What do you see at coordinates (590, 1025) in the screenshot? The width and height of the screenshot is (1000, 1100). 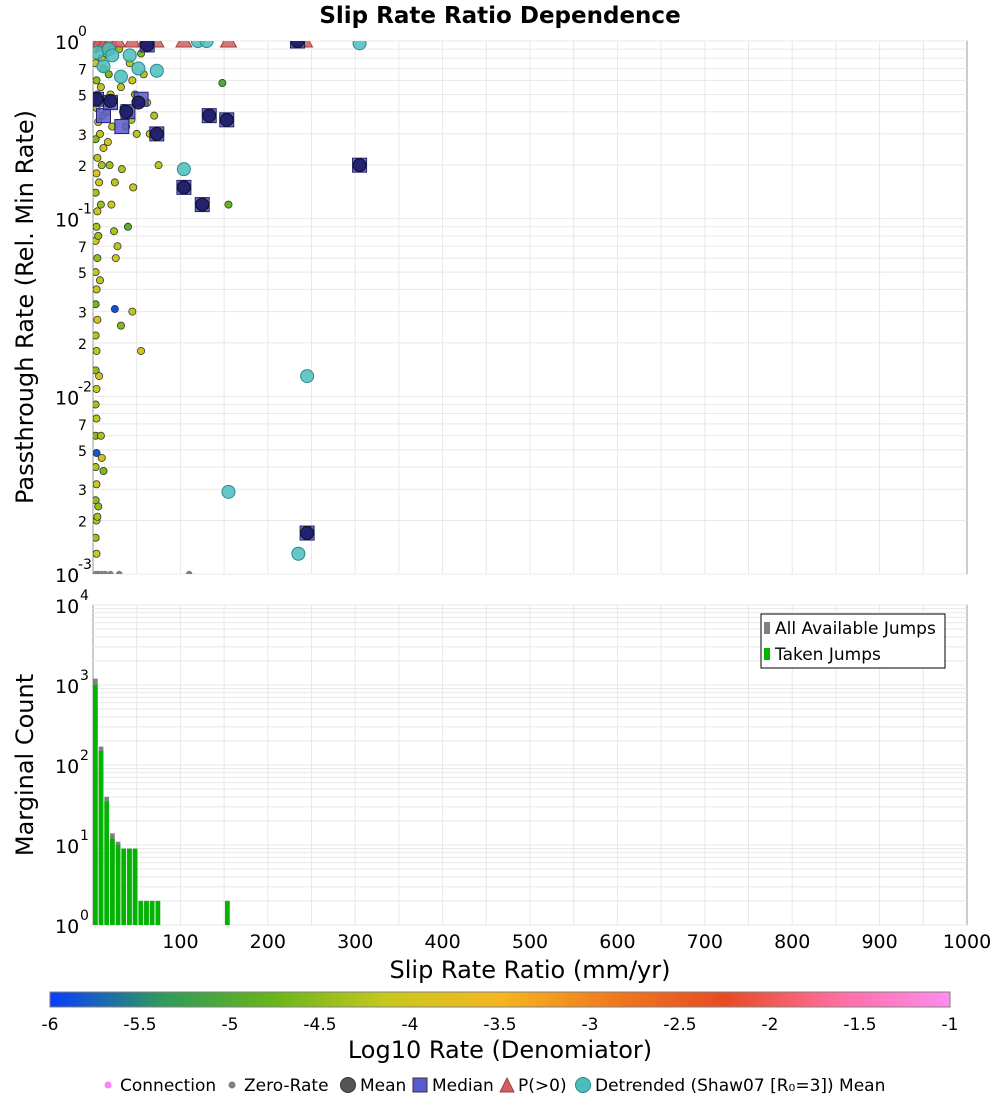 I see `colorbar-tick-label: -3` at bounding box center [590, 1025].